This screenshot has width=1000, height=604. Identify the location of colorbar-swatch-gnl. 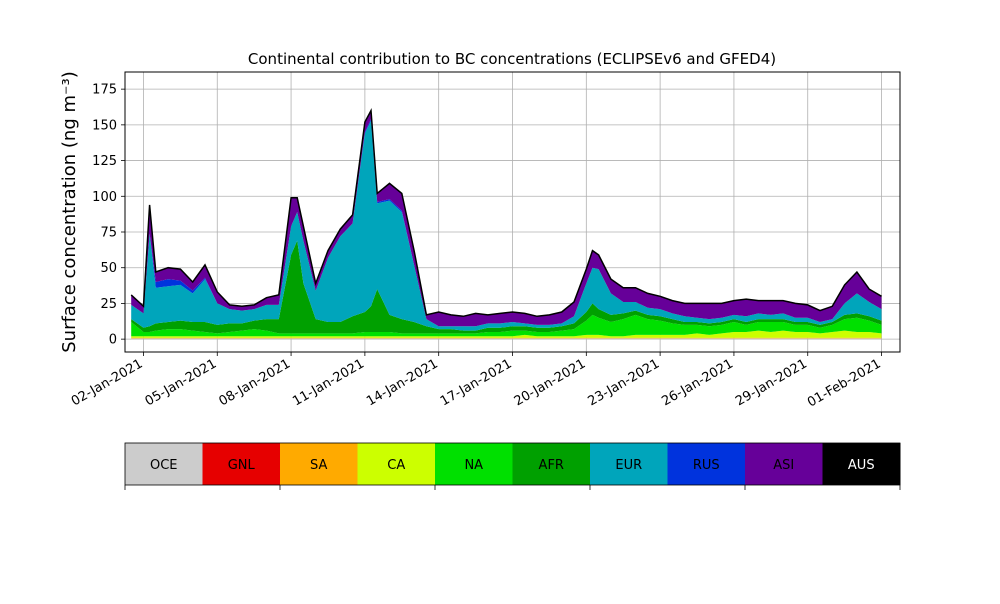
(241, 464).